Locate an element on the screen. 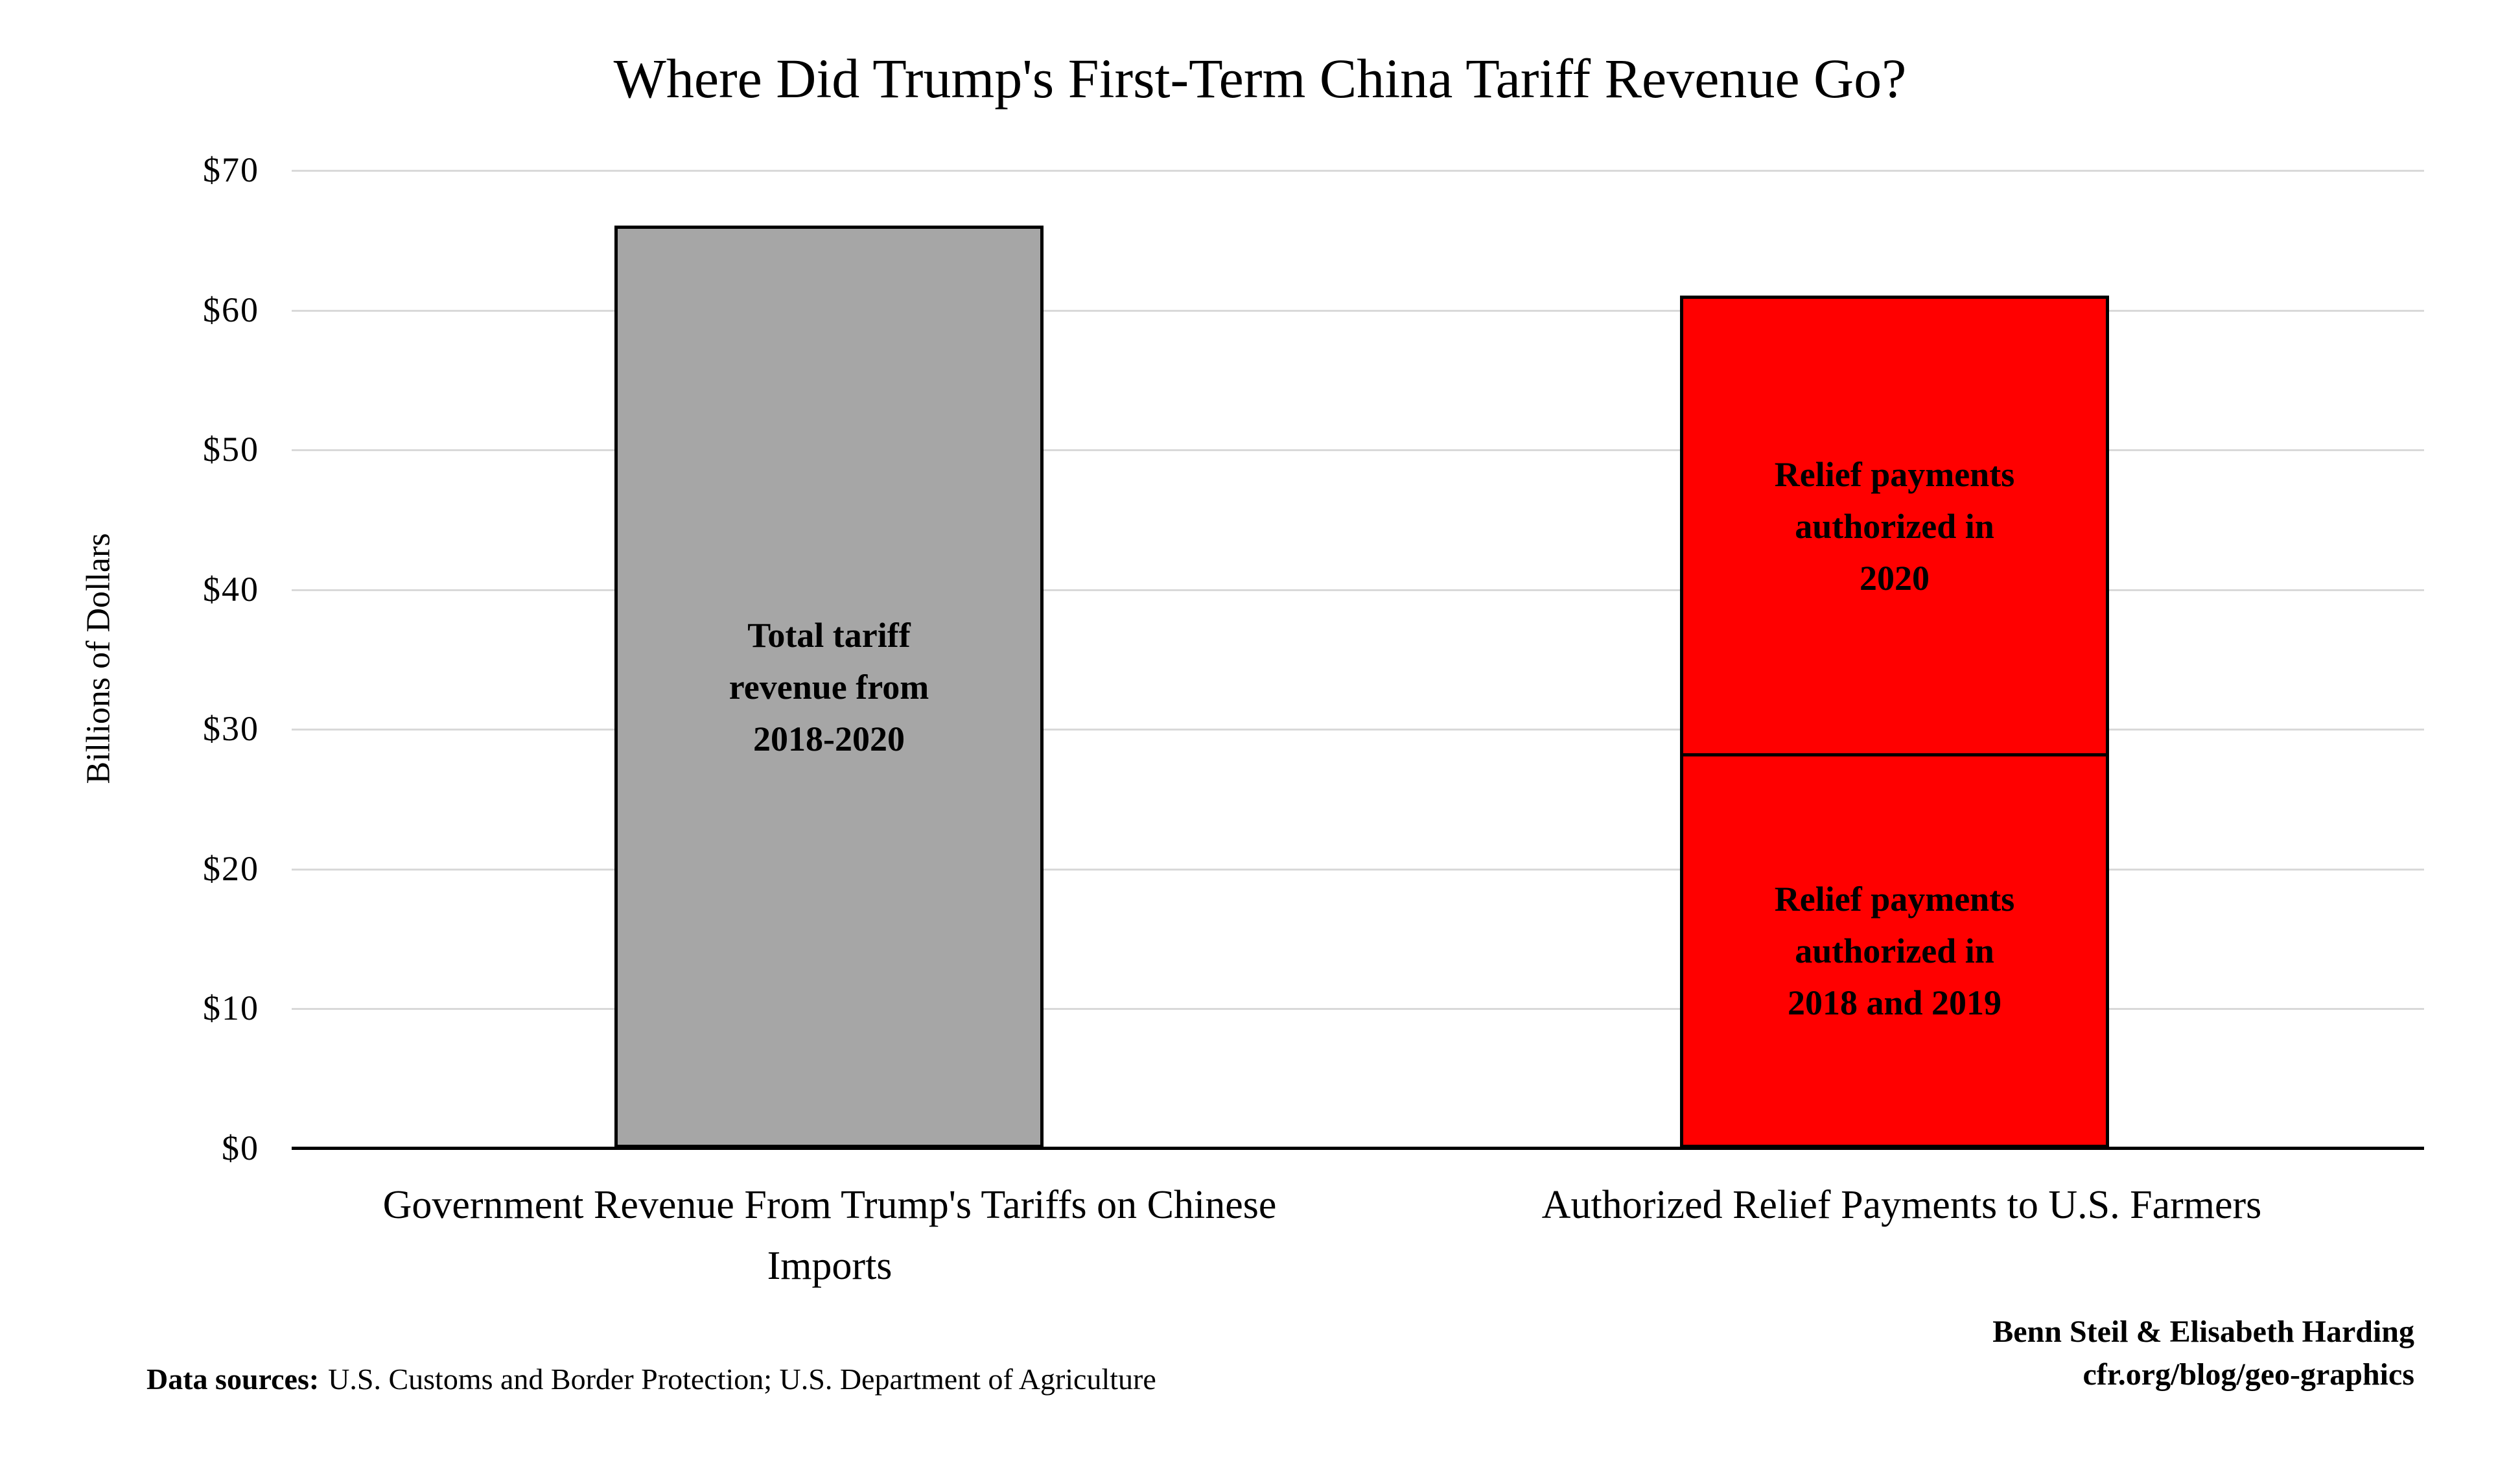  y-tick-label-30: $30 is located at coordinates (231, 729).